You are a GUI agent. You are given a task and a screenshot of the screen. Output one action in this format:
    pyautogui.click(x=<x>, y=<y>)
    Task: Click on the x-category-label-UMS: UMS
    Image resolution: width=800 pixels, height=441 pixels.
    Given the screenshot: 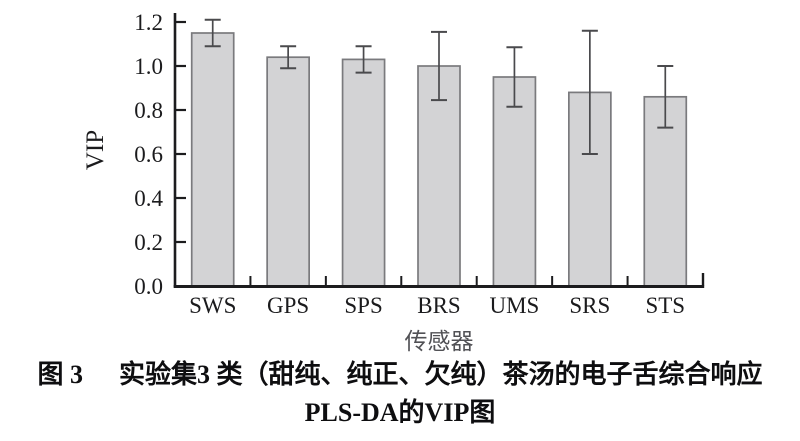 What is the action you would take?
    pyautogui.click(x=514, y=305)
    